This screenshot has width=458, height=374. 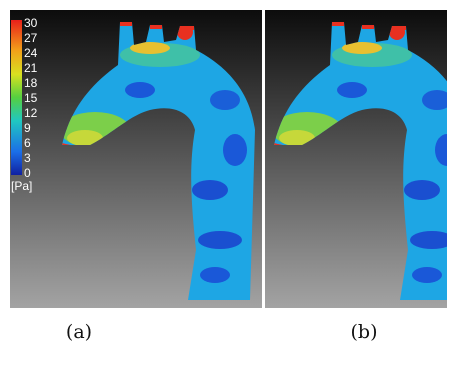 What do you see at coordinates (31, 23) in the screenshot?
I see `colorbar-tick-label: 30` at bounding box center [31, 23].